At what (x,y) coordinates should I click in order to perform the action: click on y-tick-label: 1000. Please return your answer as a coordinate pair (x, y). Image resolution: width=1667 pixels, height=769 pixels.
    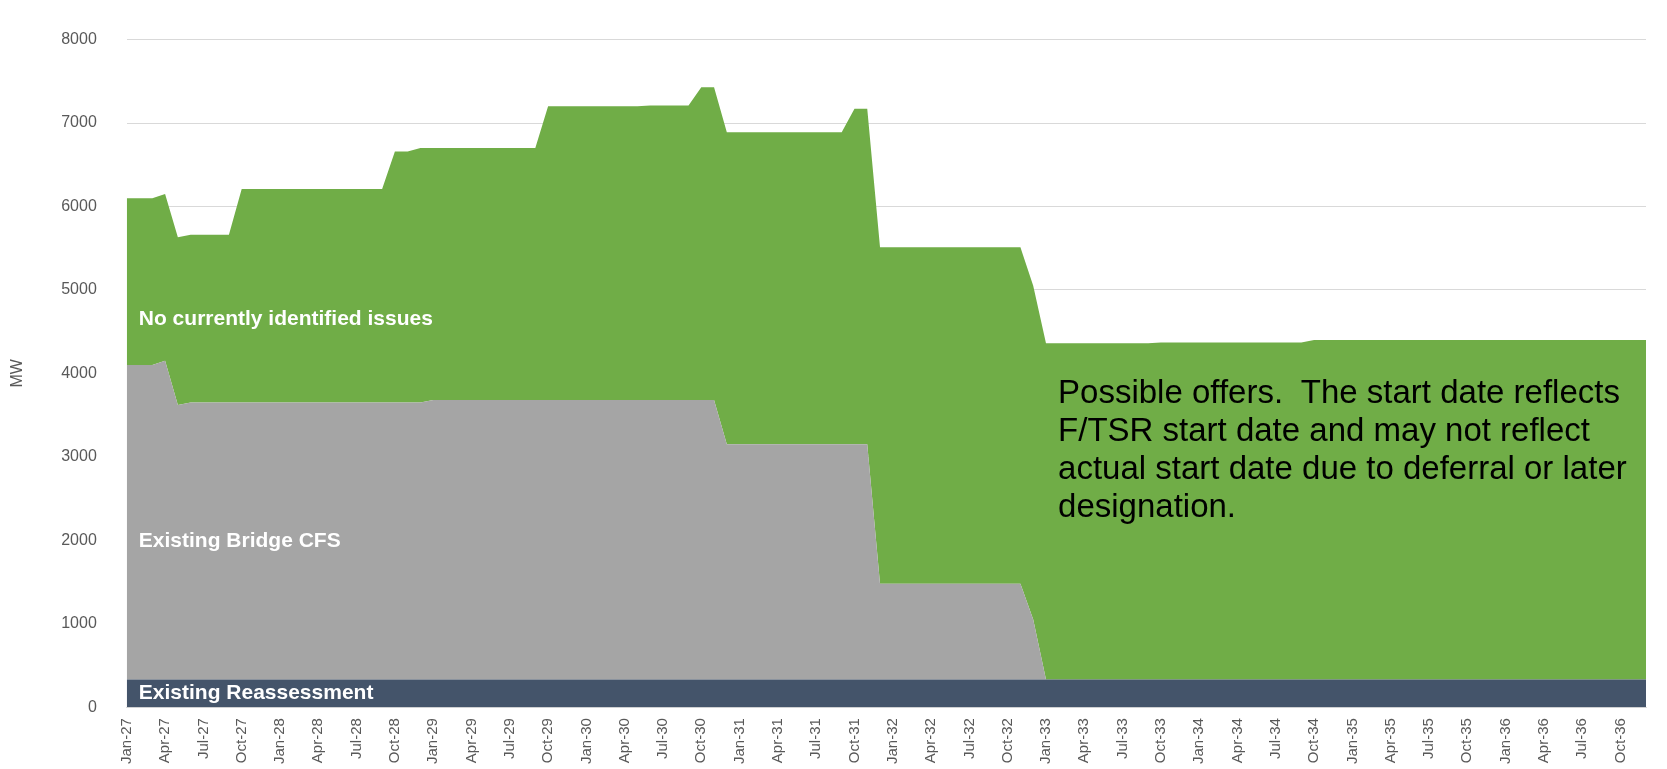
    Looking at the image, I should click on (79, 623).